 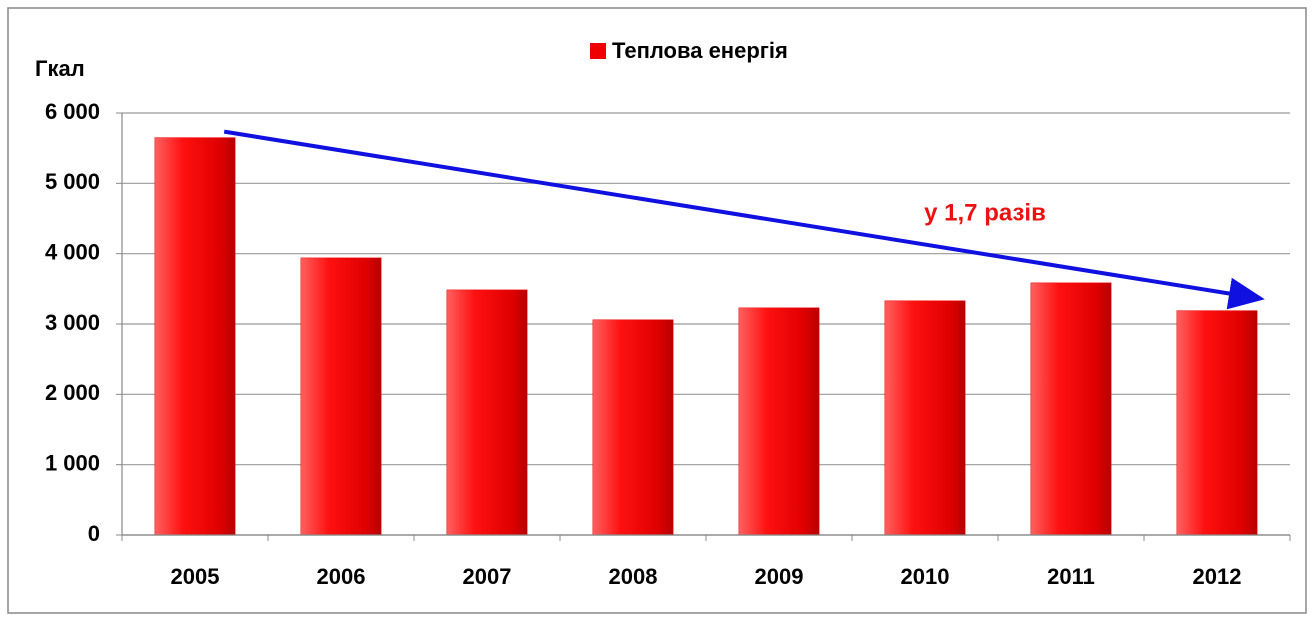 I want to click on y-axis-label: Гкал, so click(x=60, y=68).